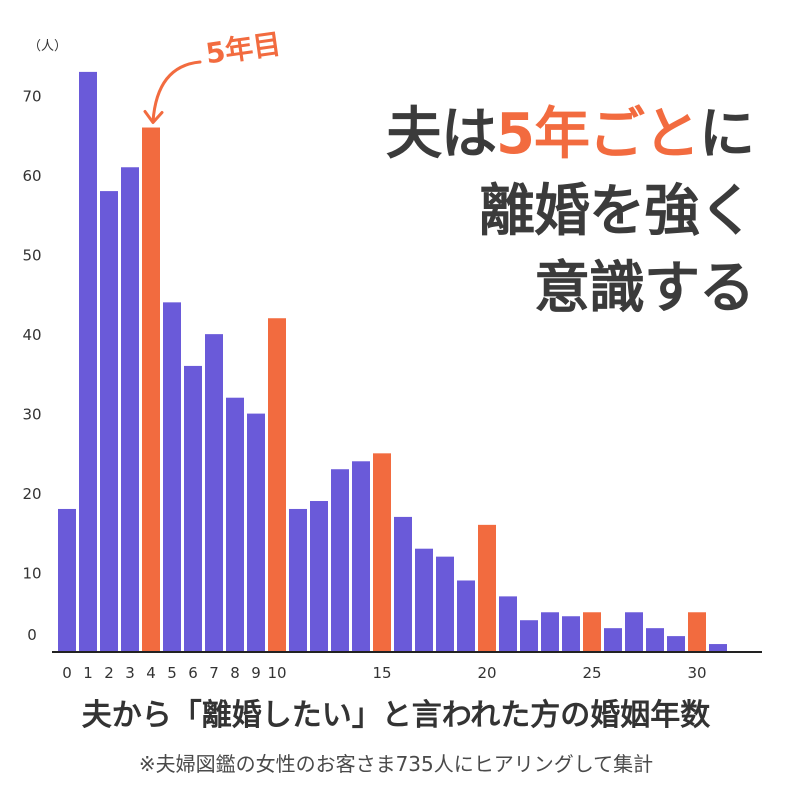 The height and width of the screenshot is (792, 792). I want to click on headline: 夫は5年ごとに 離婚を強く 意識する, so click(570, 211).